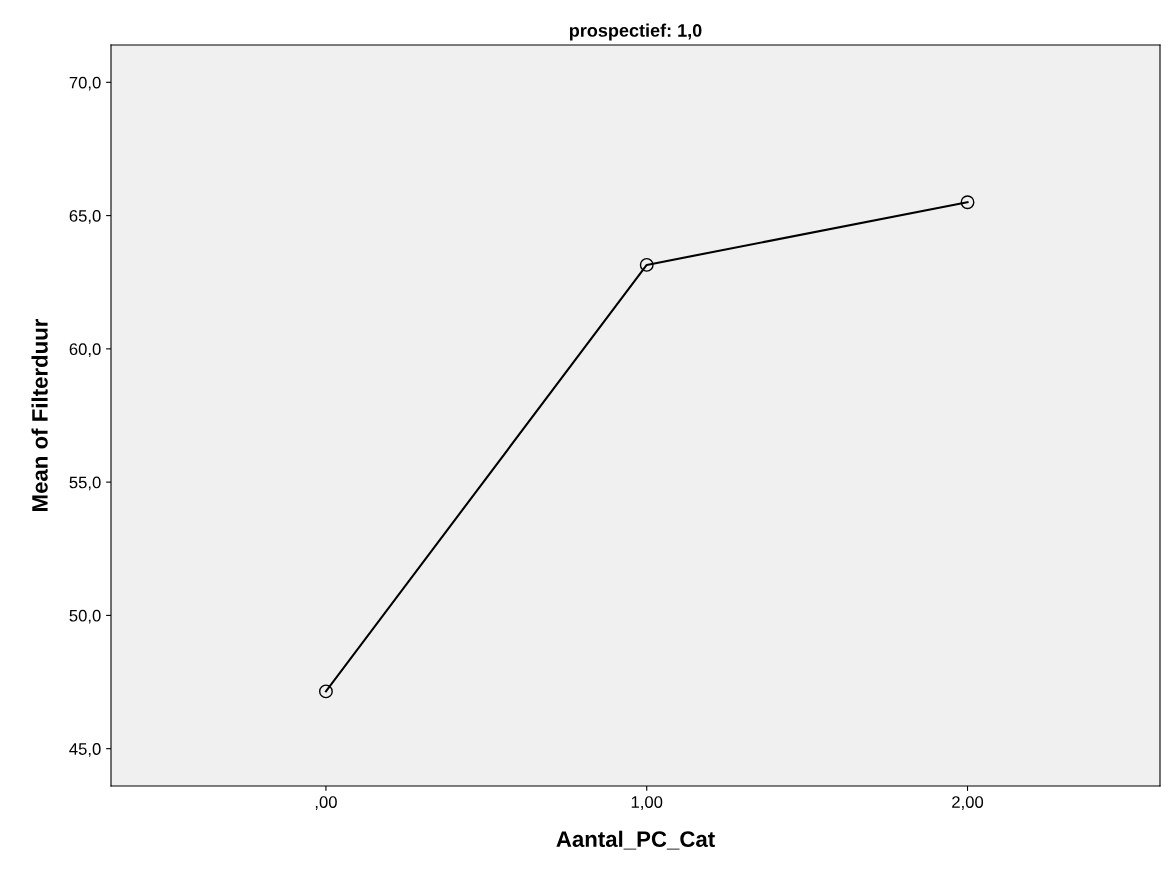 Image resolution: width=1173 pixels, height=873 pixels. I want to click on y-tick-label: 65,0, so click(85, 216).